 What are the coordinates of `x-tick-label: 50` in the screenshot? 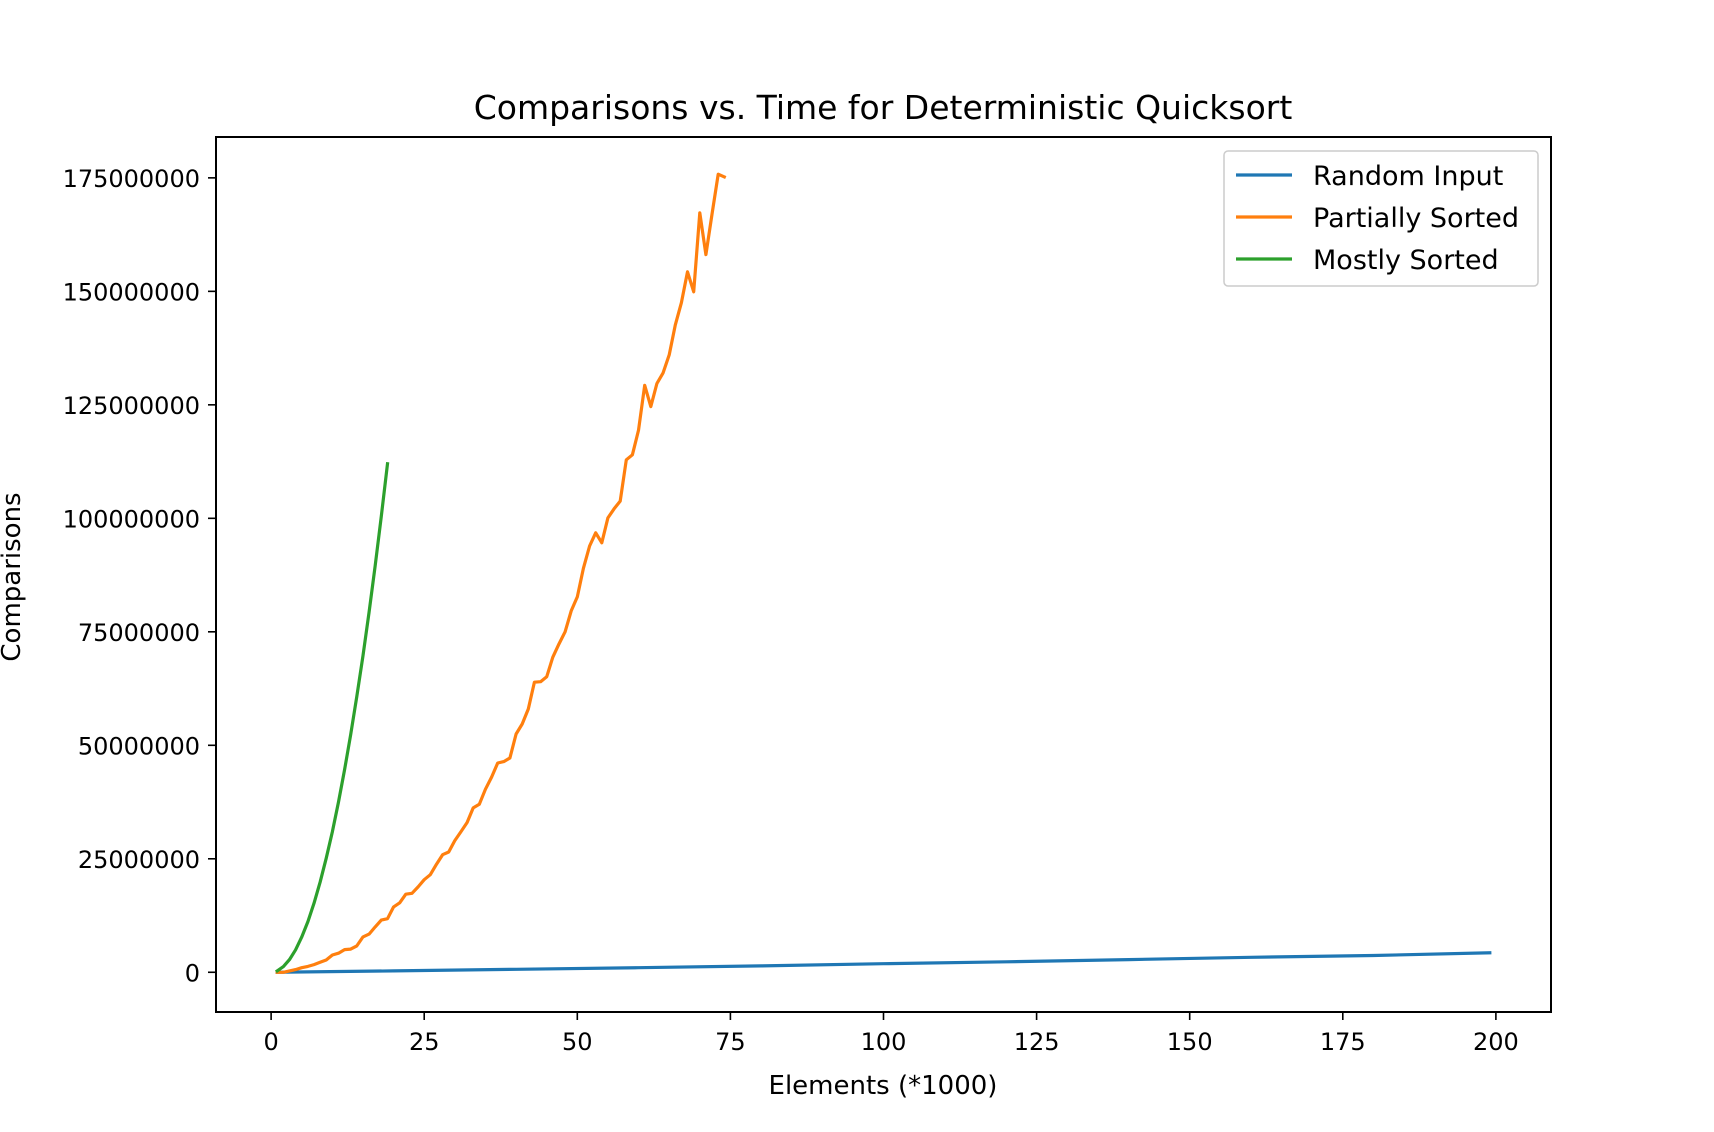 It's located at (577, 1042).